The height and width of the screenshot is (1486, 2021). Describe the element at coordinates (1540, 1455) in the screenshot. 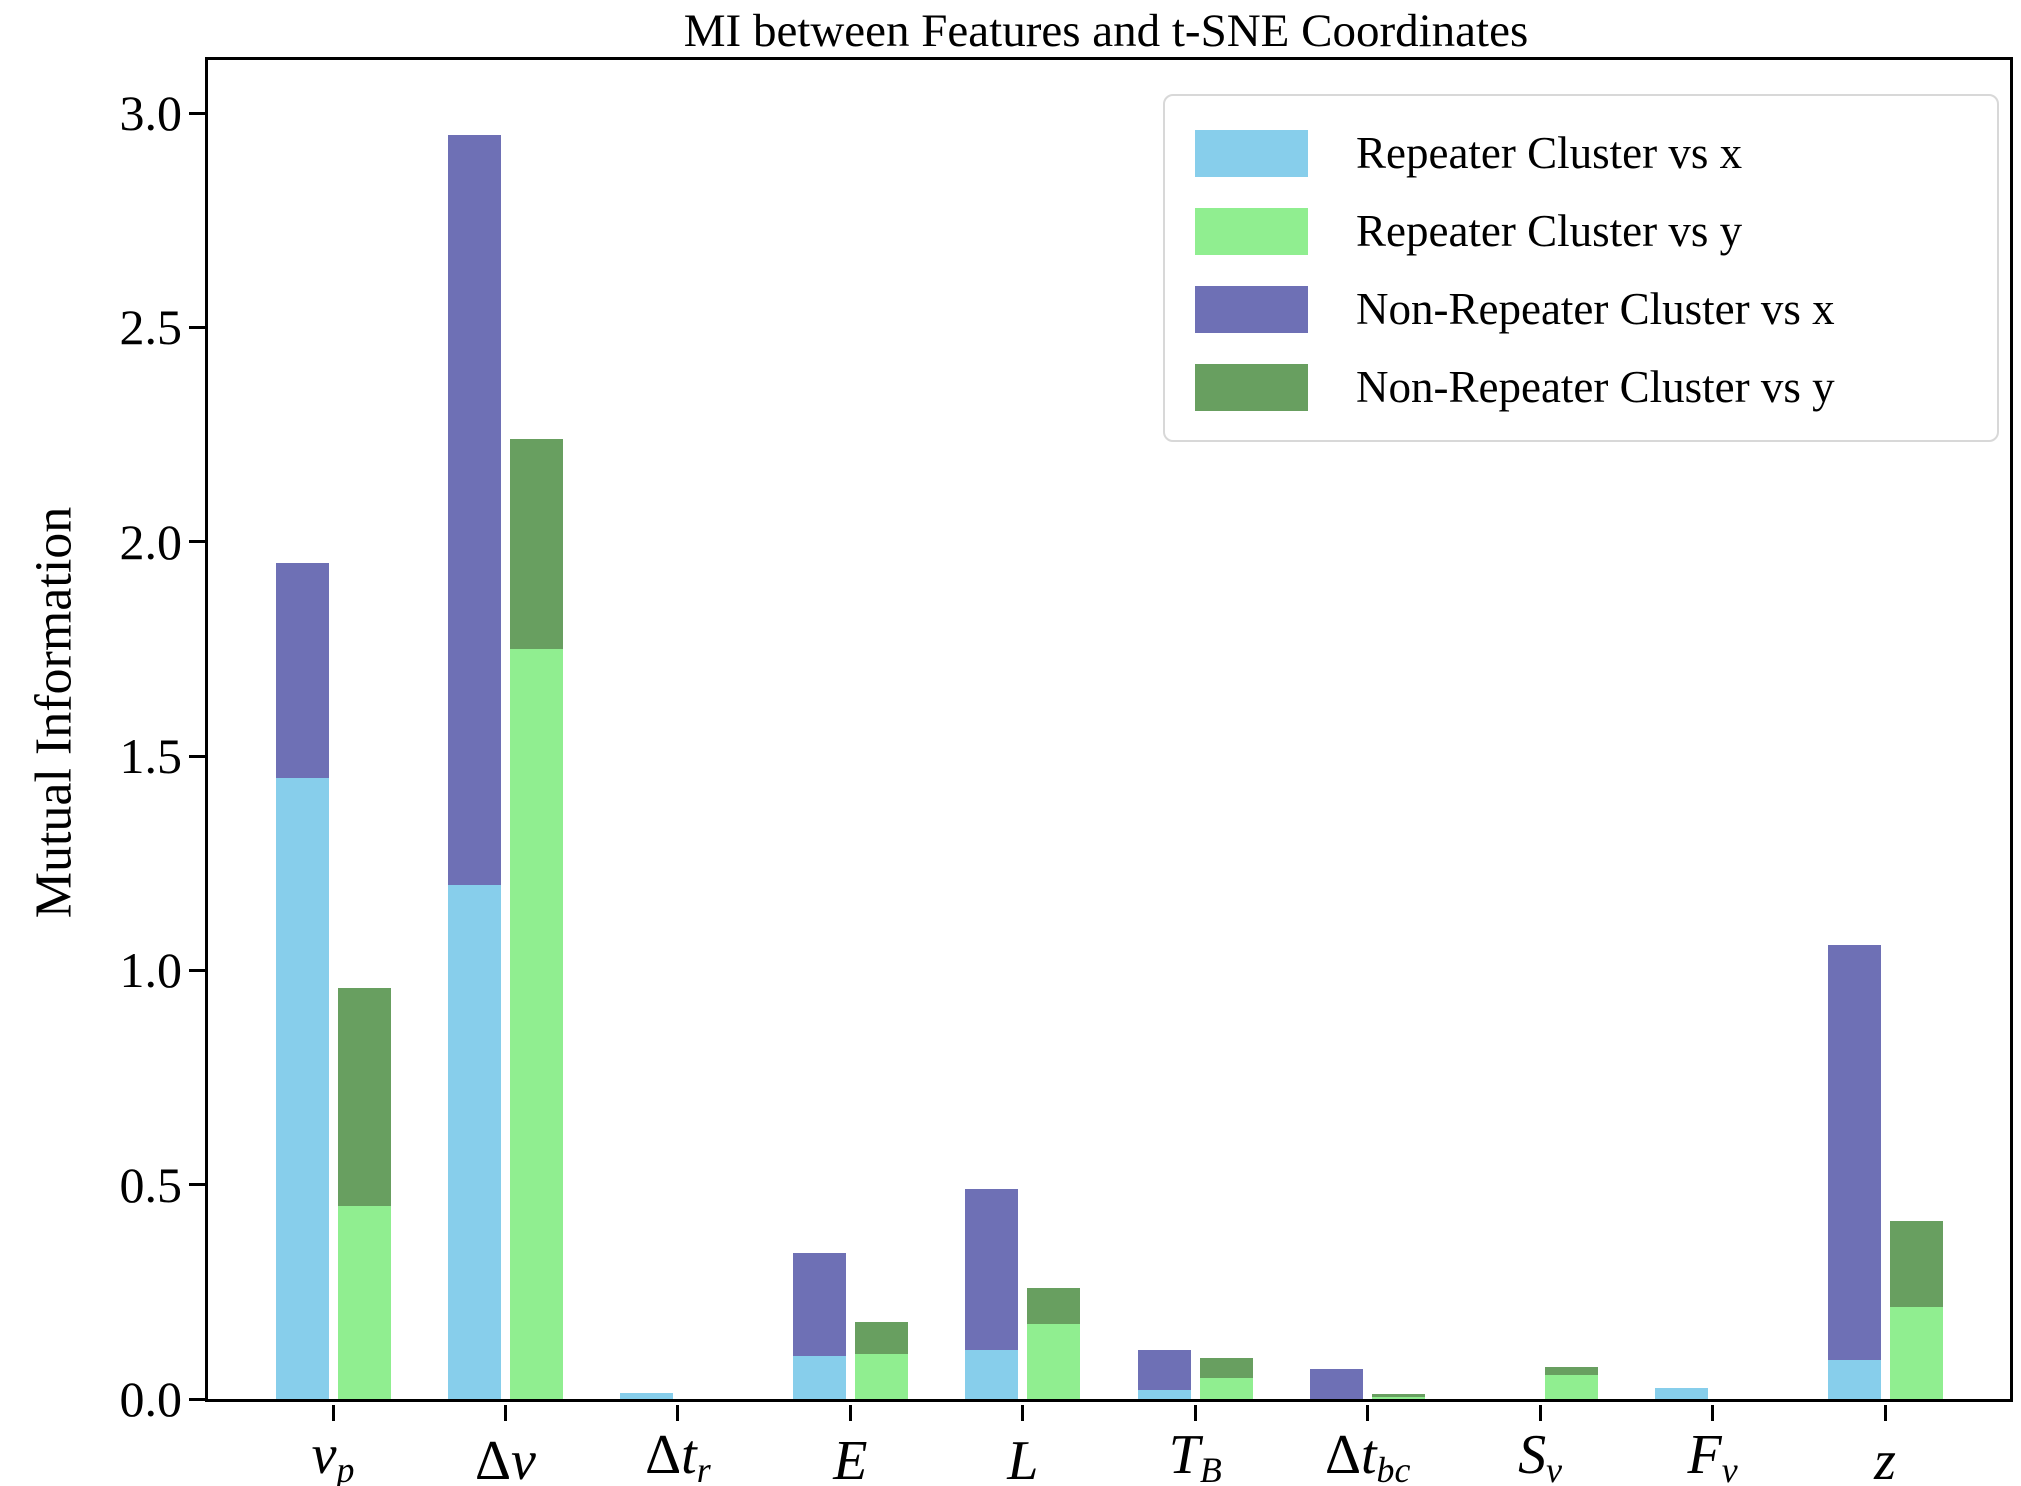

I see `x-tick-label-S_nu: Sν` at that location.